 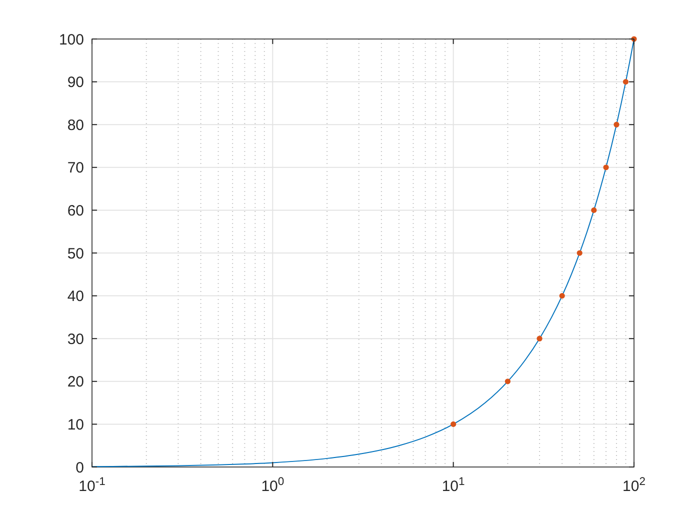 What do you see at coordinates (634, 485) in the screenshot?
I see `x-tick-label: 10$^{2}$` at bounding box center [634, 485].